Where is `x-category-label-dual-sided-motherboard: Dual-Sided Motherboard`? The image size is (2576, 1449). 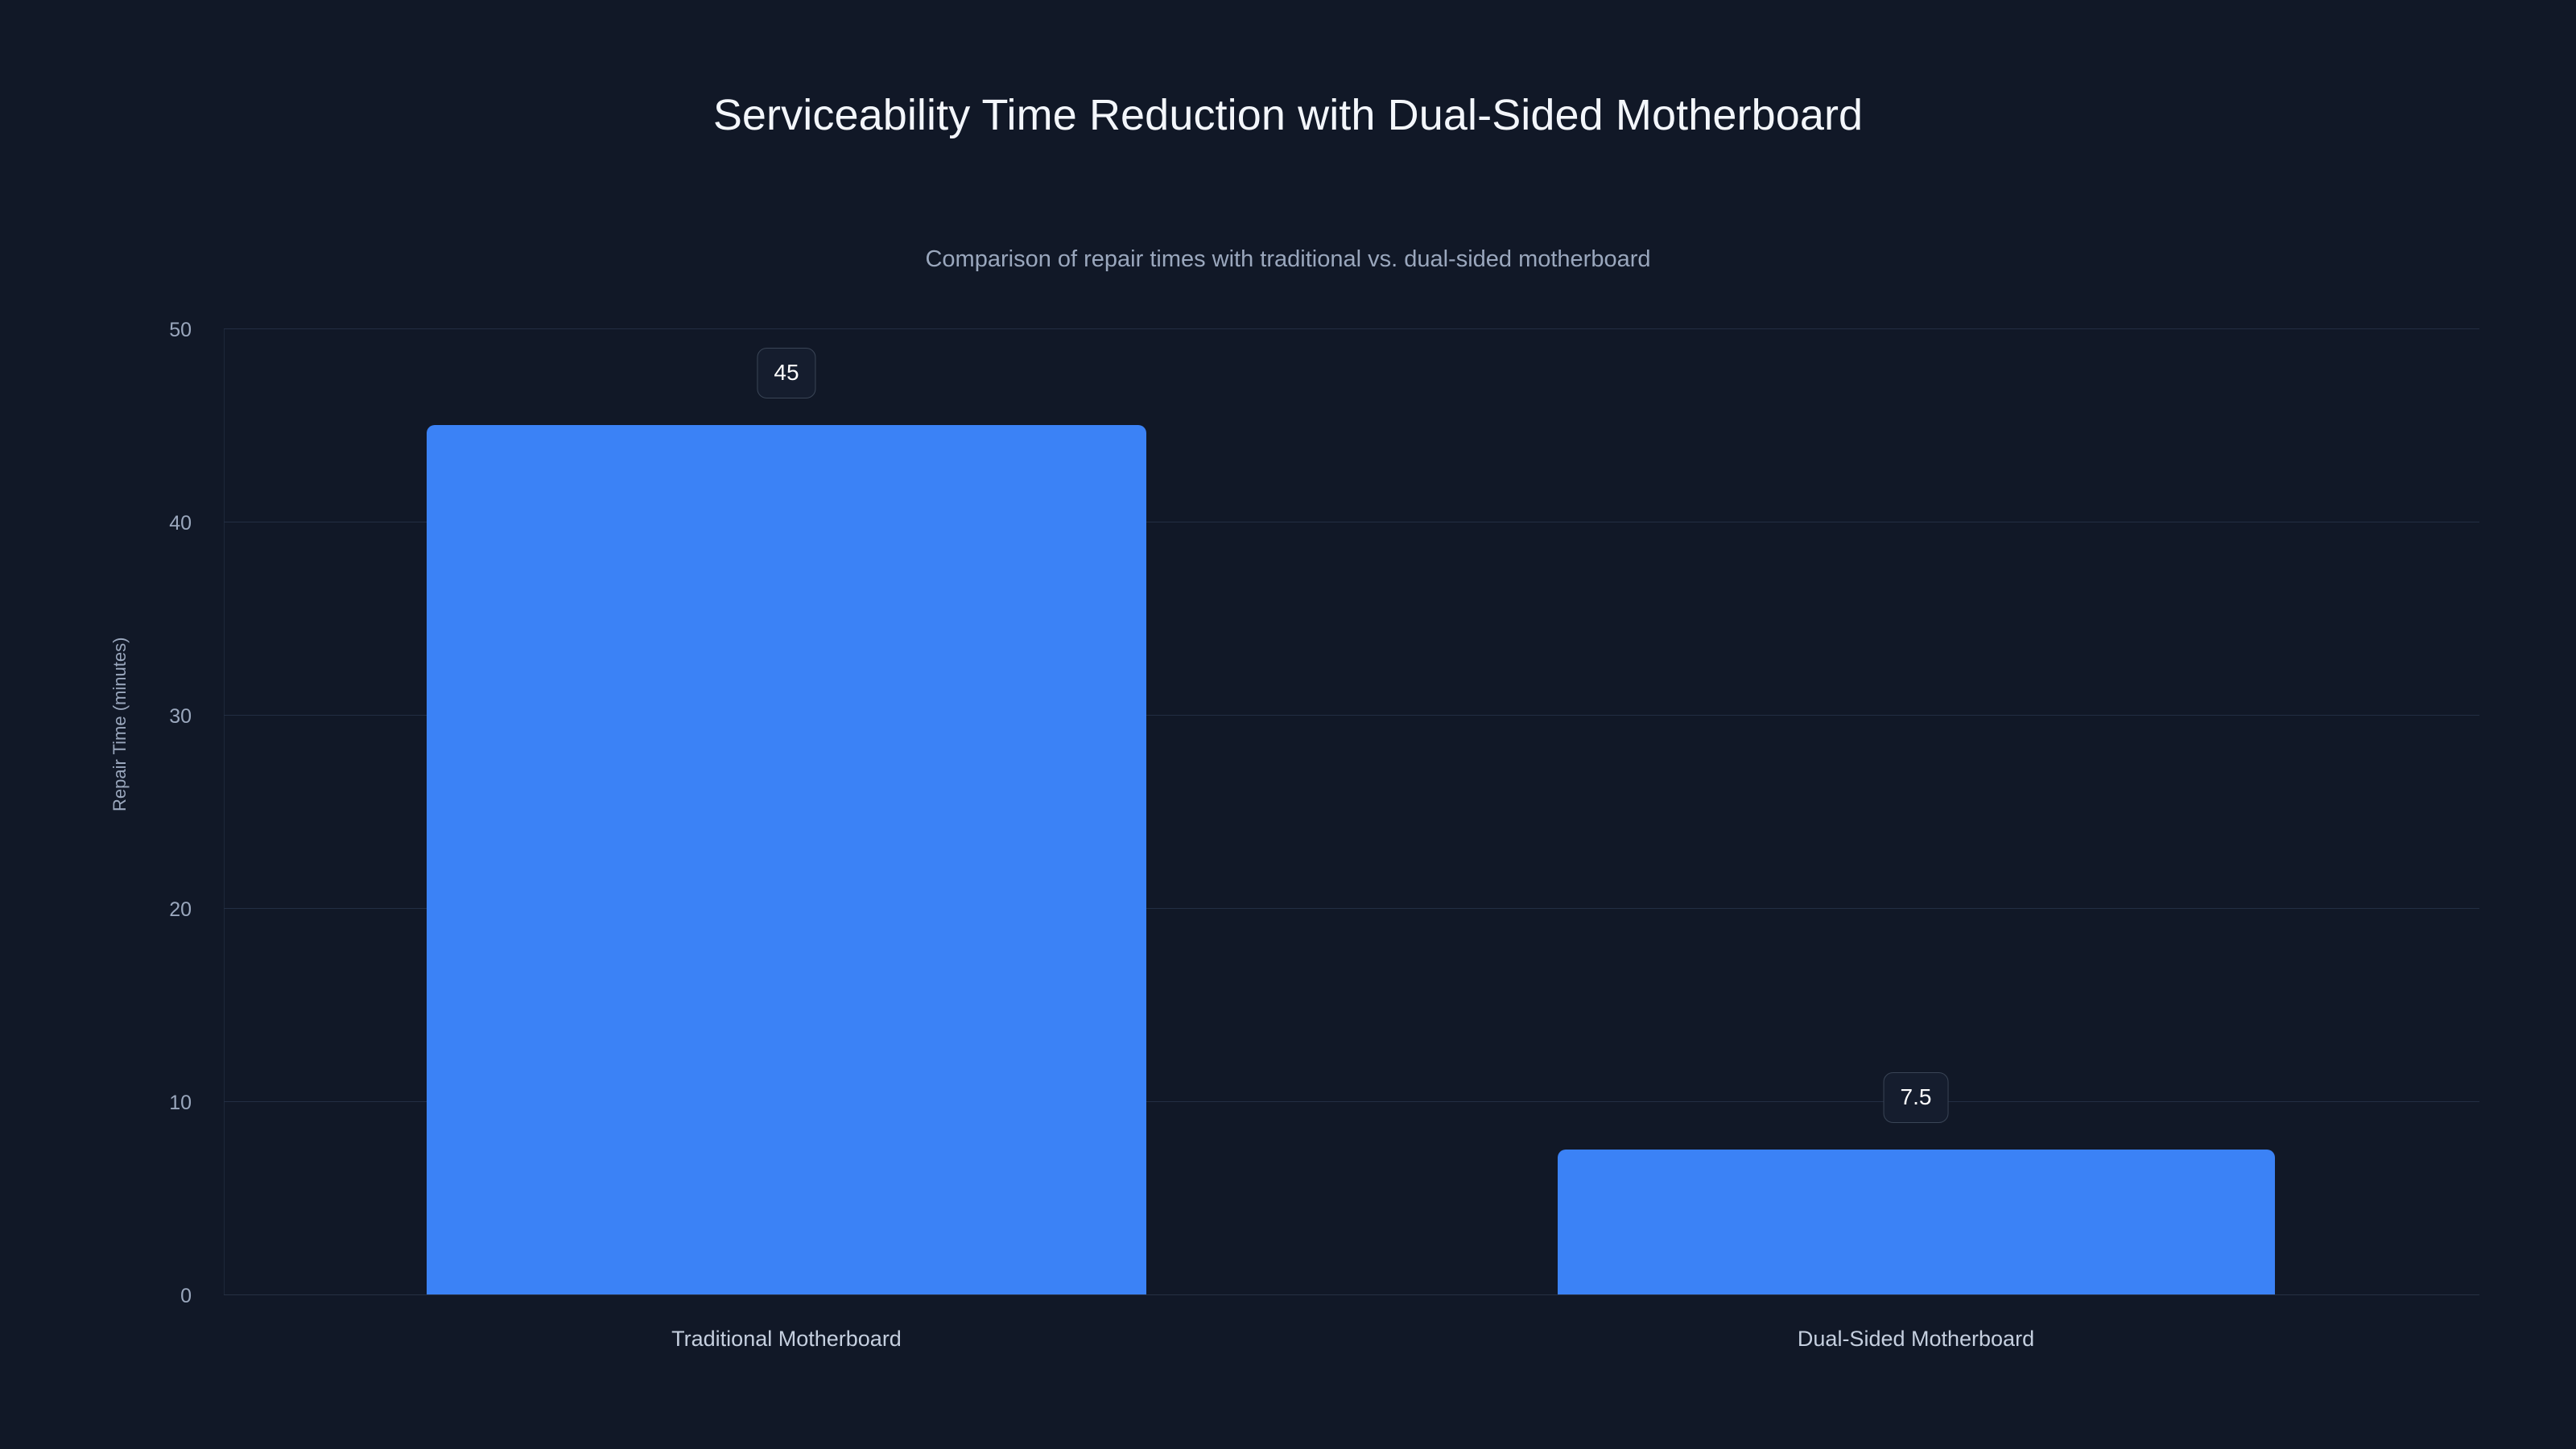 x-category-label-dual-sided-motherboard: Dual-Sided Motherboard is located at coordinates (1916, 1339).